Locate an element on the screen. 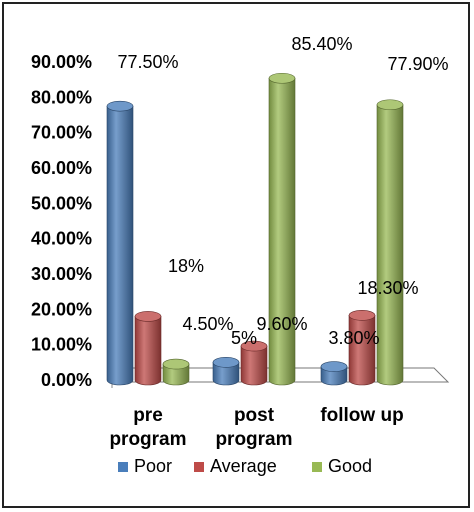 This screenshot has width=474, height=512. legend-label: Good is located at coordinates (350, 466).